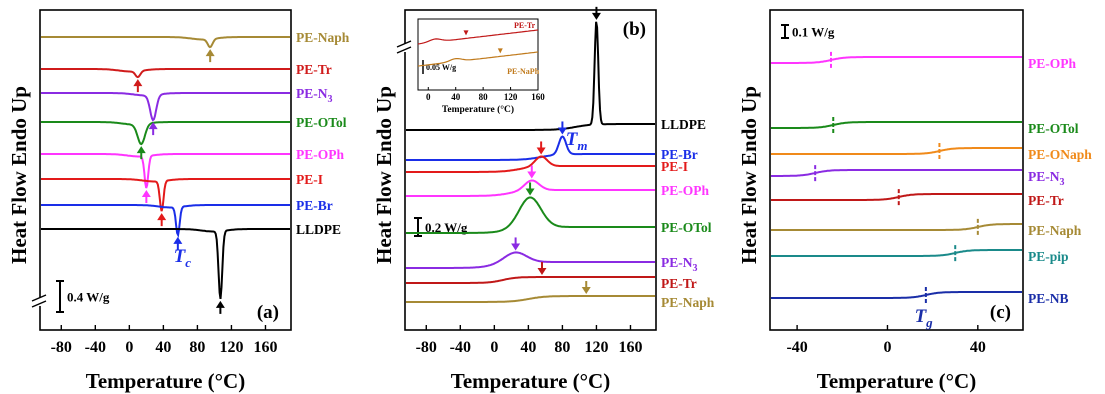 This screenshot has width=1105, height=394. What do you see at coordinates (446, 227) in the screenshot?
I see `scale-bar-label: 0.2 W/g` at bounding box center [446, 227].